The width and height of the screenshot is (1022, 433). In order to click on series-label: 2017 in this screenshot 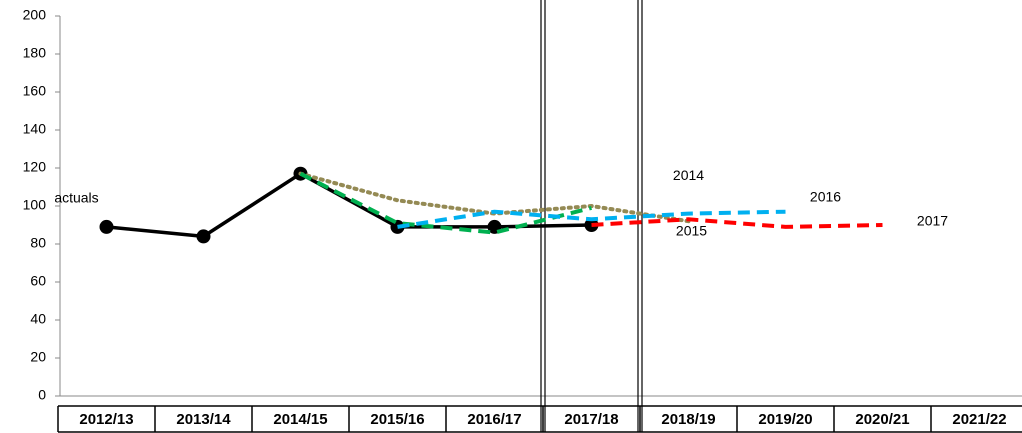, I will do `click(932, 221)`.